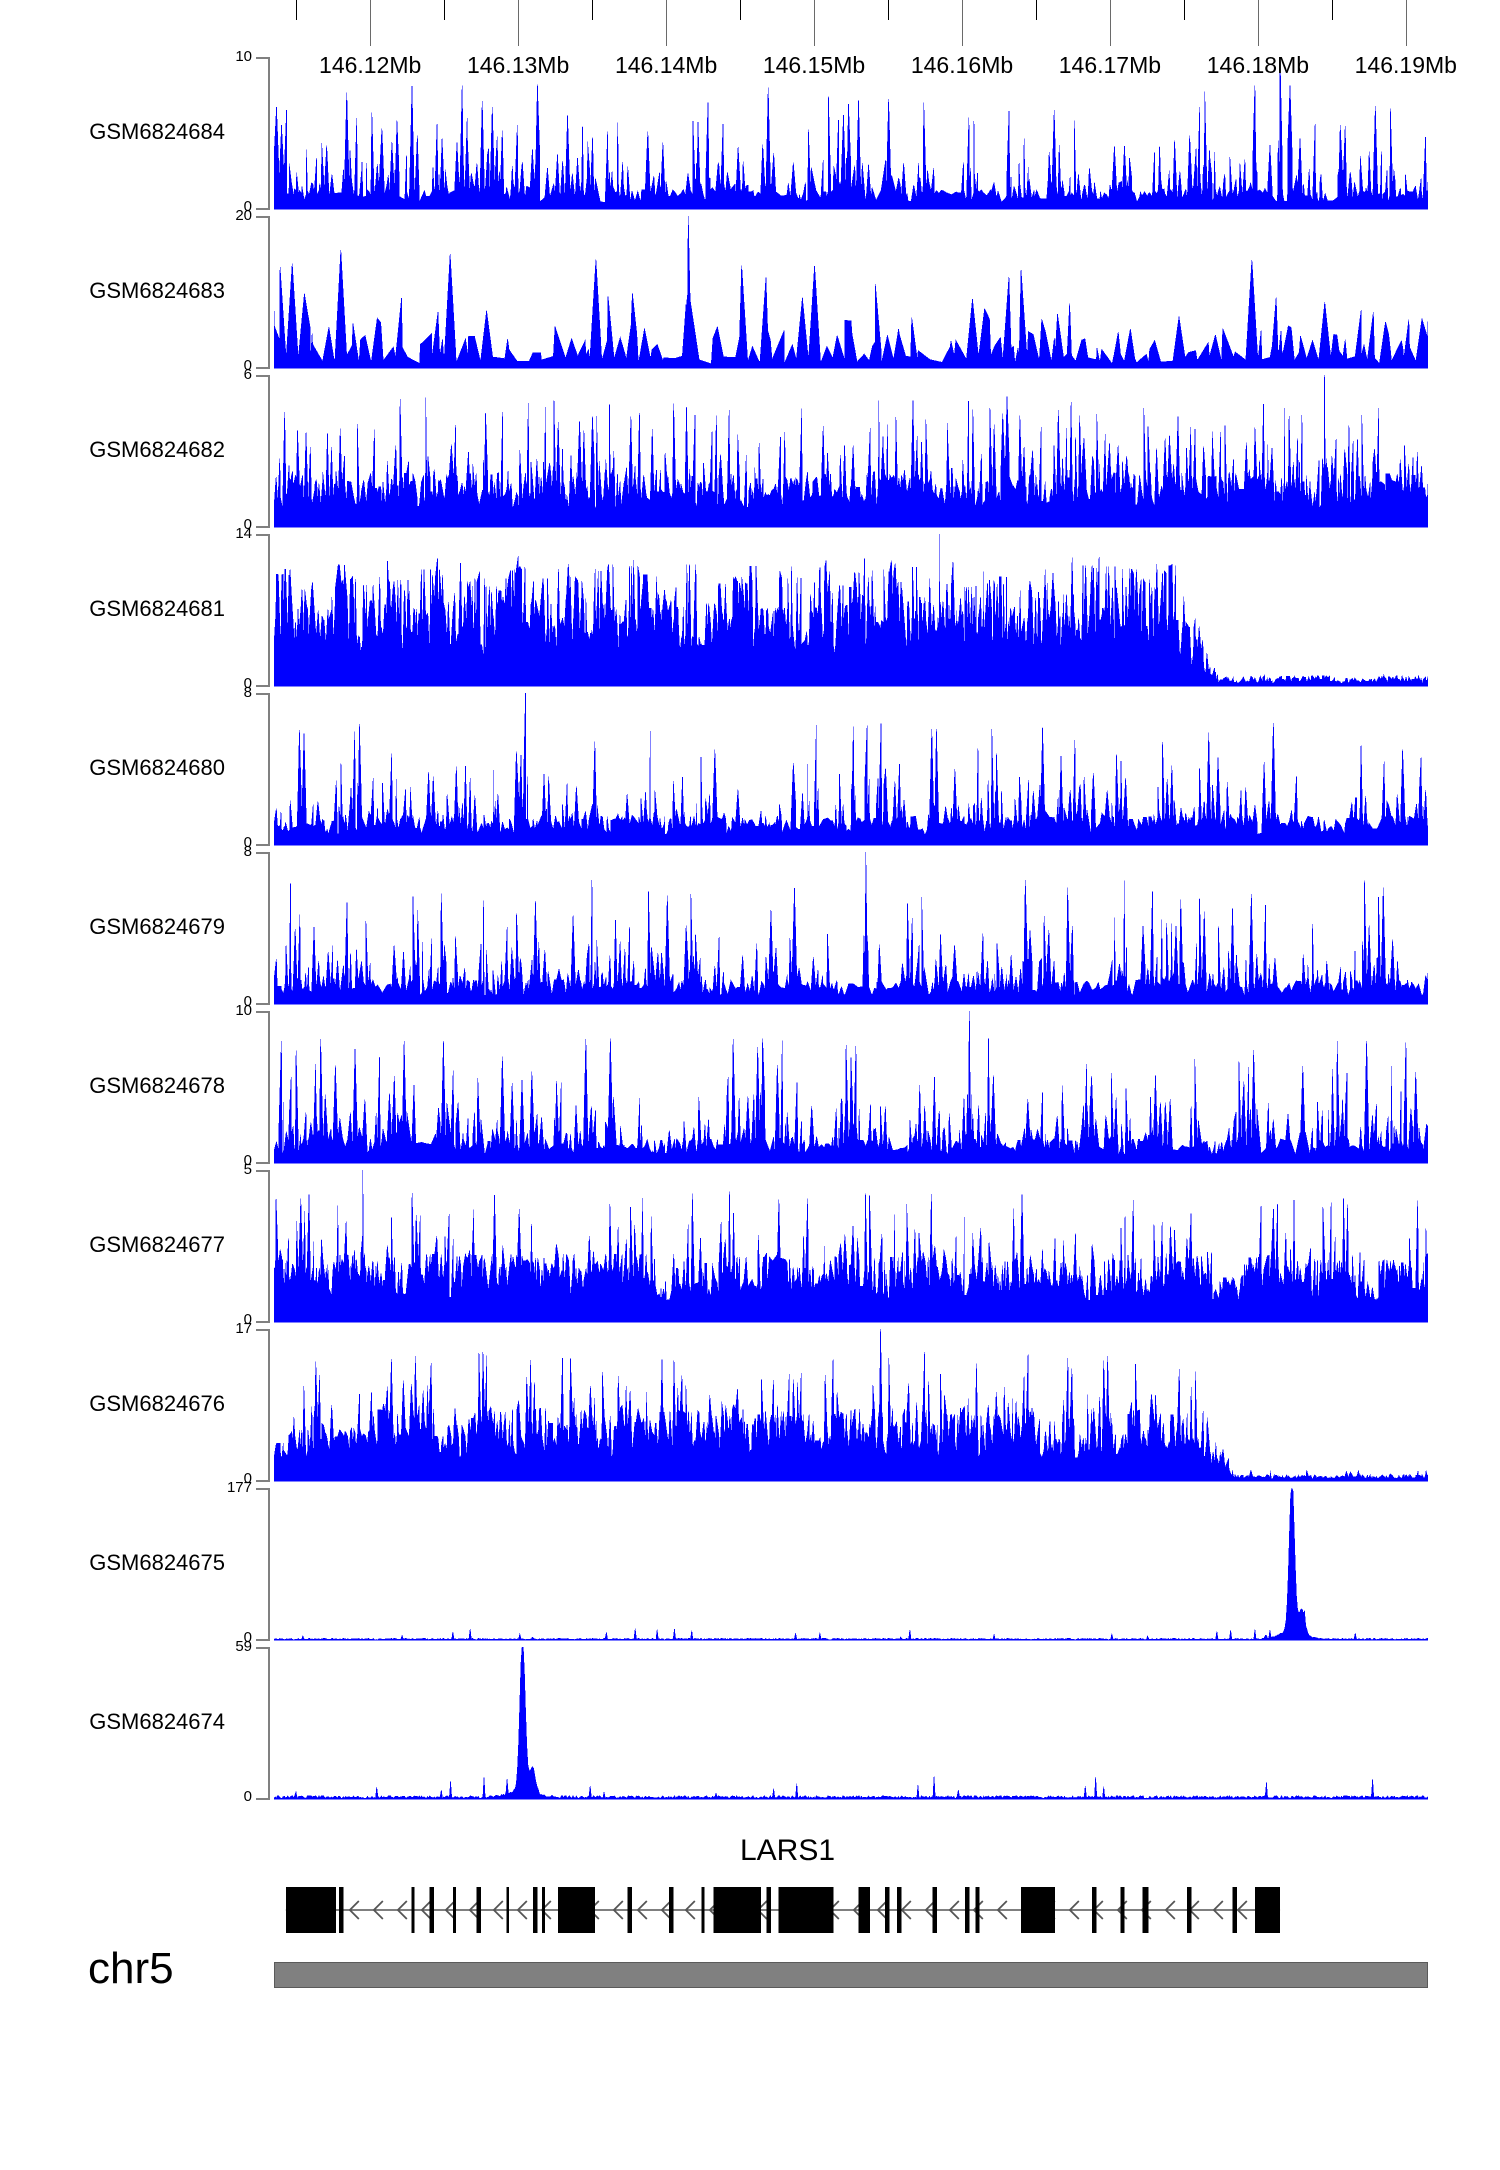 The height and width of the screenshot is (2170, 1500). I want to click on y-axis-max-label: 17, so click(243, 1328).